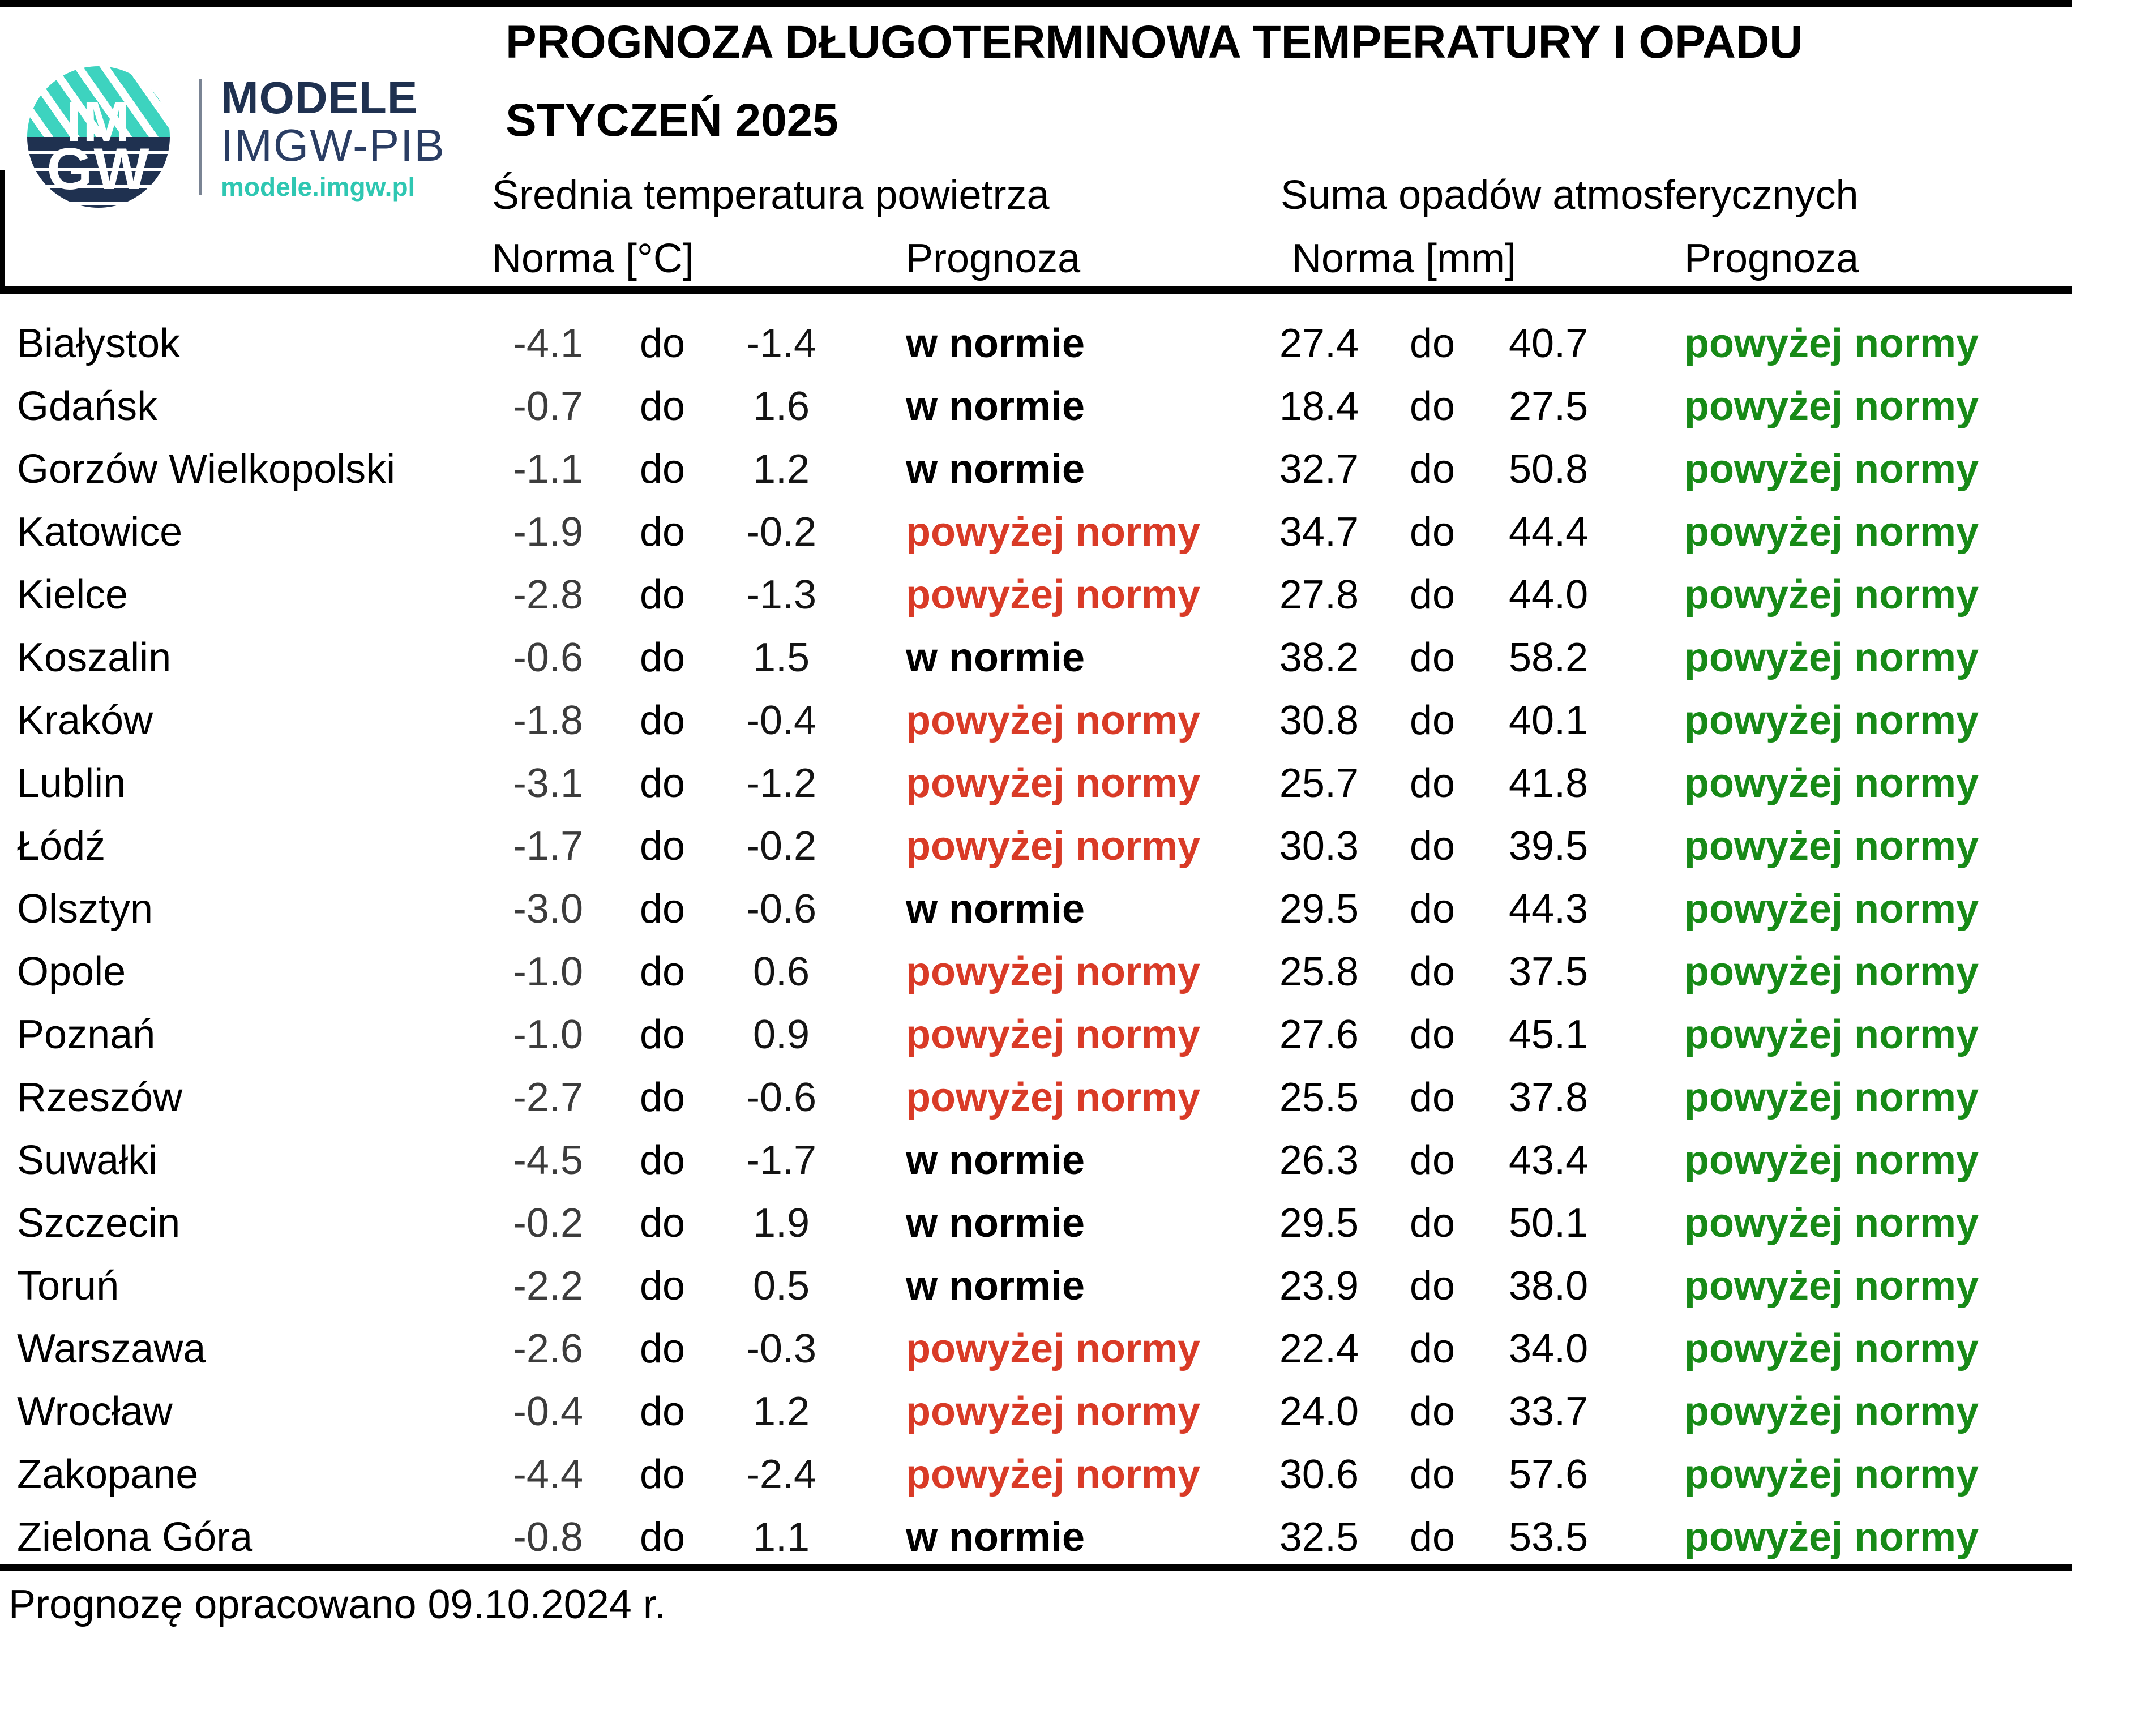 The width and height of the screenshot is (2140, 1736). I want to click on footer-divider-rule, so click(1036, 1567).